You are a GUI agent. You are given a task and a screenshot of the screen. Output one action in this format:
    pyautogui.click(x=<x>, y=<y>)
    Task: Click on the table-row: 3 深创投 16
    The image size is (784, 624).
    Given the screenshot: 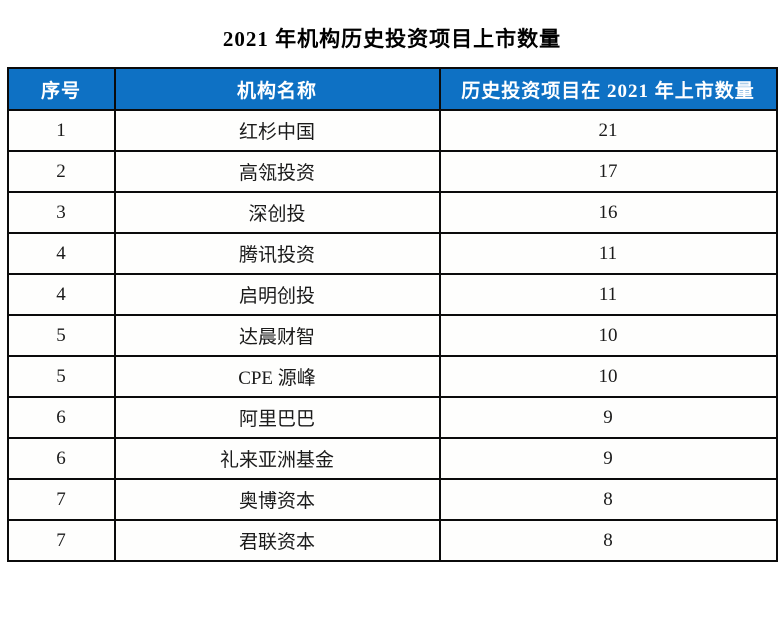 What is the action you would take?
    pyautogui.click(x=392, y=213)
    